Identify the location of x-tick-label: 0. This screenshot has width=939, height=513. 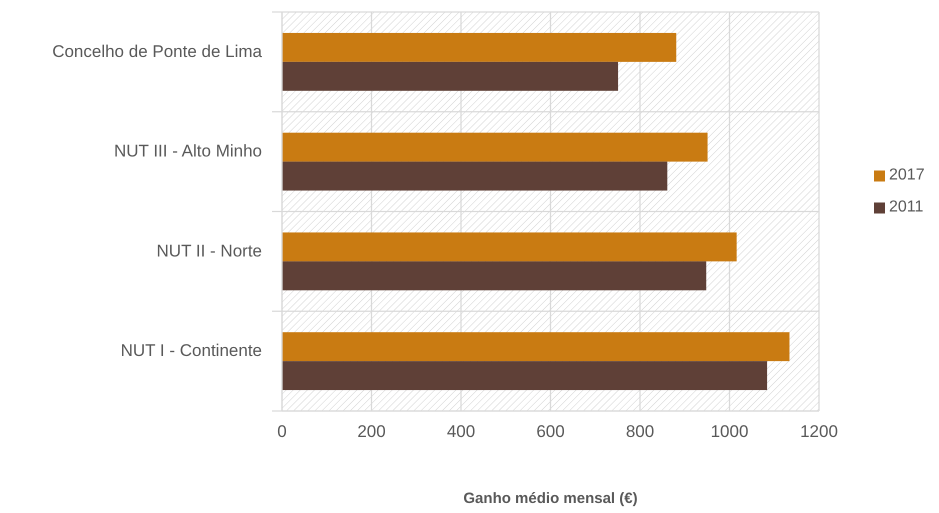
(282, 432).